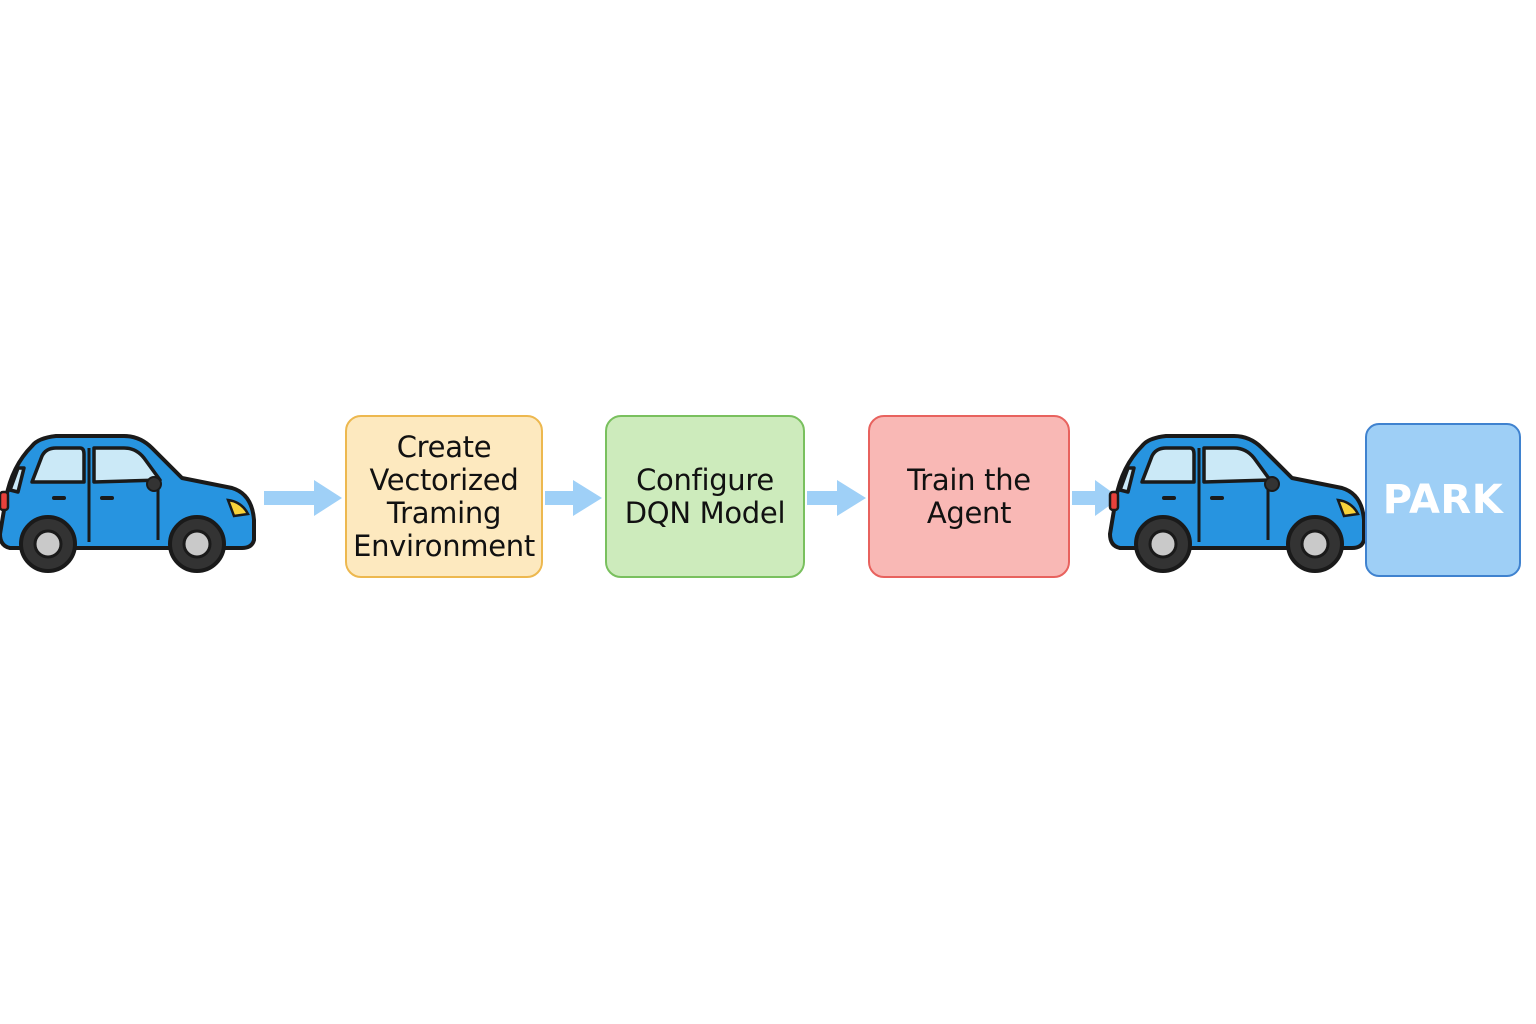 This screenshot has width=1536, height=1024. I want to click on park-label: PARK, so click(1443, 500).